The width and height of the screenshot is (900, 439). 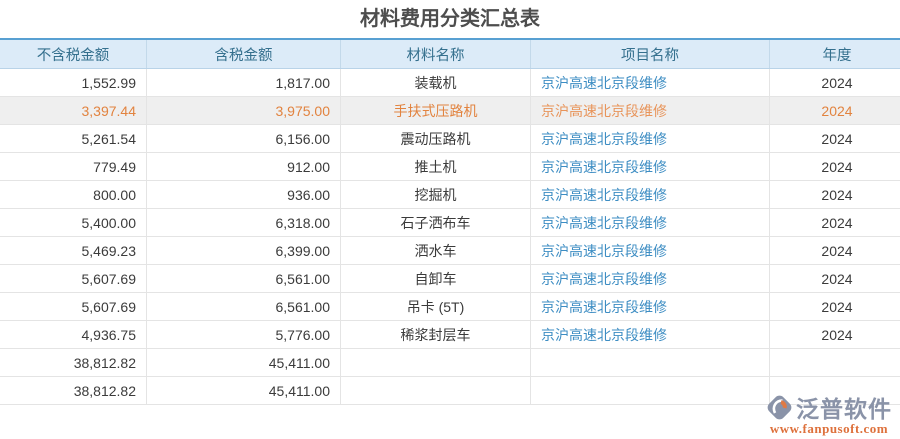 I want to click on cell-excl-tax: 4,936.75, so click(x=73, y=334).